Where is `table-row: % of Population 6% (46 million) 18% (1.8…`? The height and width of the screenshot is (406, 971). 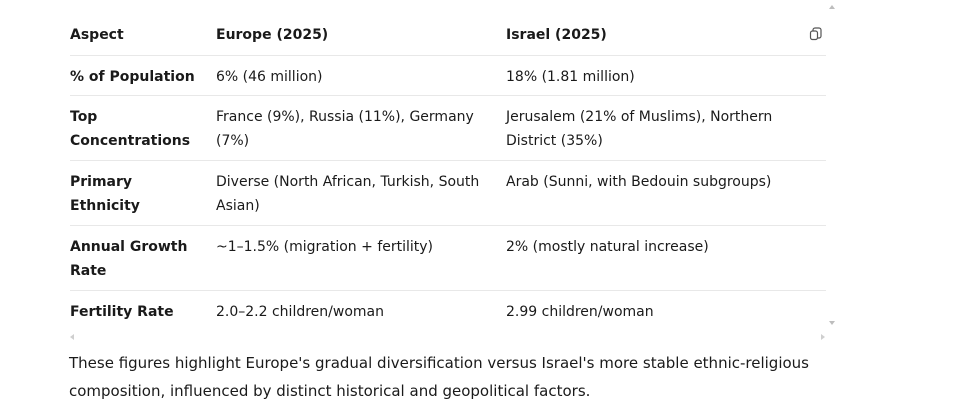
table-row: % of Population 6% (46 million) 18% (1.8… is located at coordinates (448, 76).